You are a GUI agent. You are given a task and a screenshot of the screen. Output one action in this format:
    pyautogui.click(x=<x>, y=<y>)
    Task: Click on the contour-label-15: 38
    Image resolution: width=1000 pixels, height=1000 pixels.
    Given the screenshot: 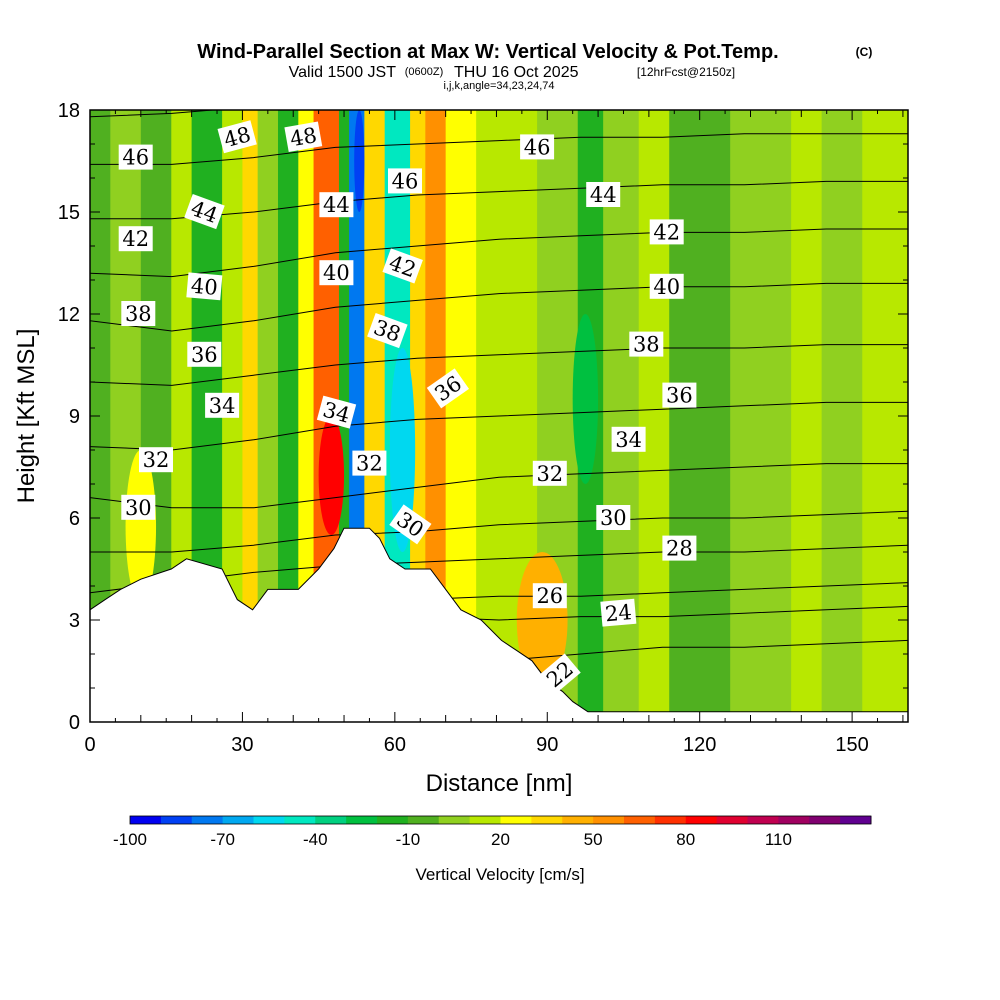 What is the action you would take?
    pyautogui.click(x=387, y=330)
    